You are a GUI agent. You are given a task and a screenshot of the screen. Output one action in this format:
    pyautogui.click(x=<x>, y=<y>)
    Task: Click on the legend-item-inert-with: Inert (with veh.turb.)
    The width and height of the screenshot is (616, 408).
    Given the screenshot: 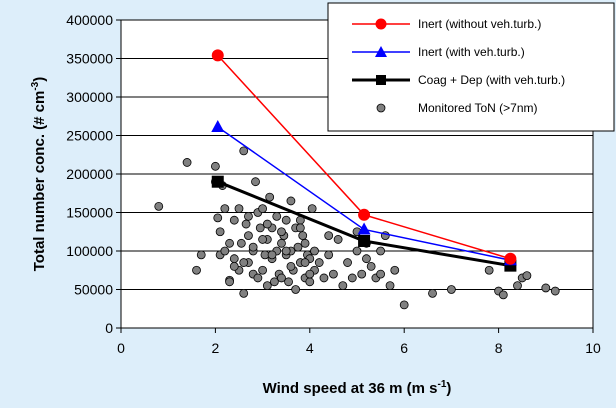 What is the action you would take?
    pyautogui.click(x=438, y=52)
    